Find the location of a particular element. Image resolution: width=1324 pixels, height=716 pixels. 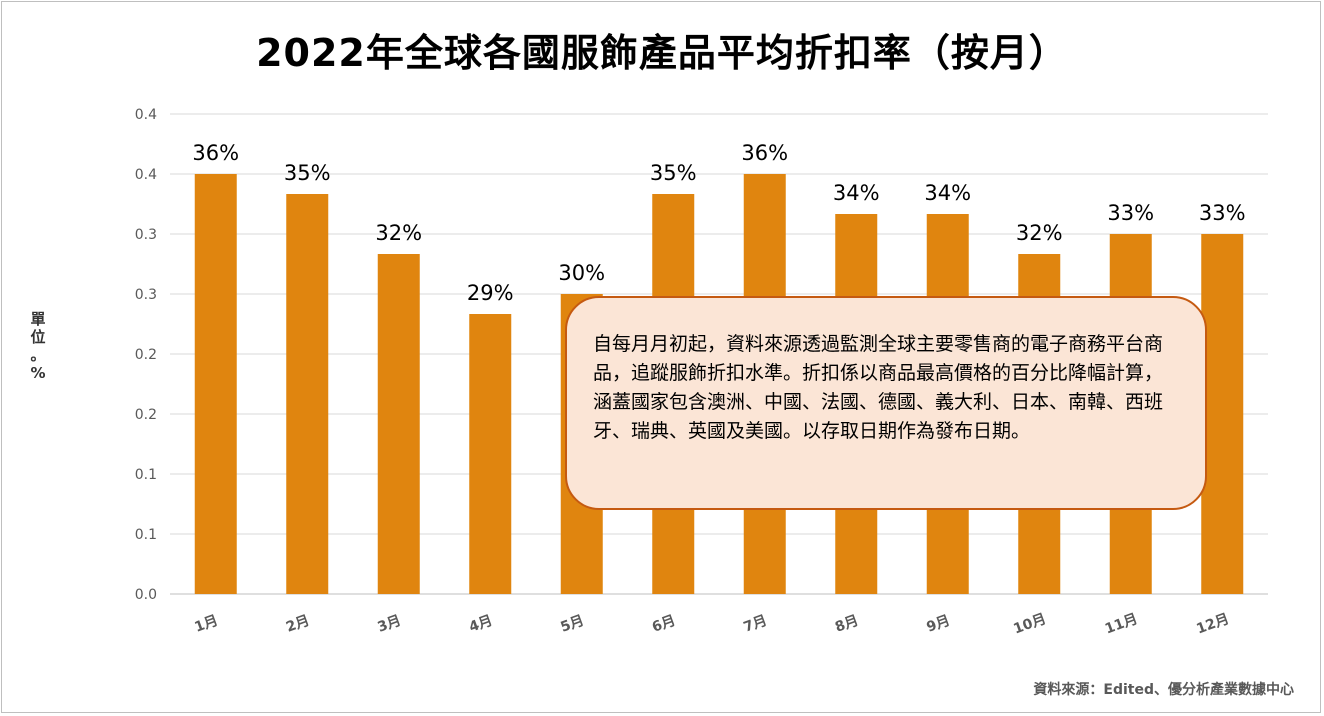

y-axis-label: 單 位 。 % is located at coordinates (38, 346).